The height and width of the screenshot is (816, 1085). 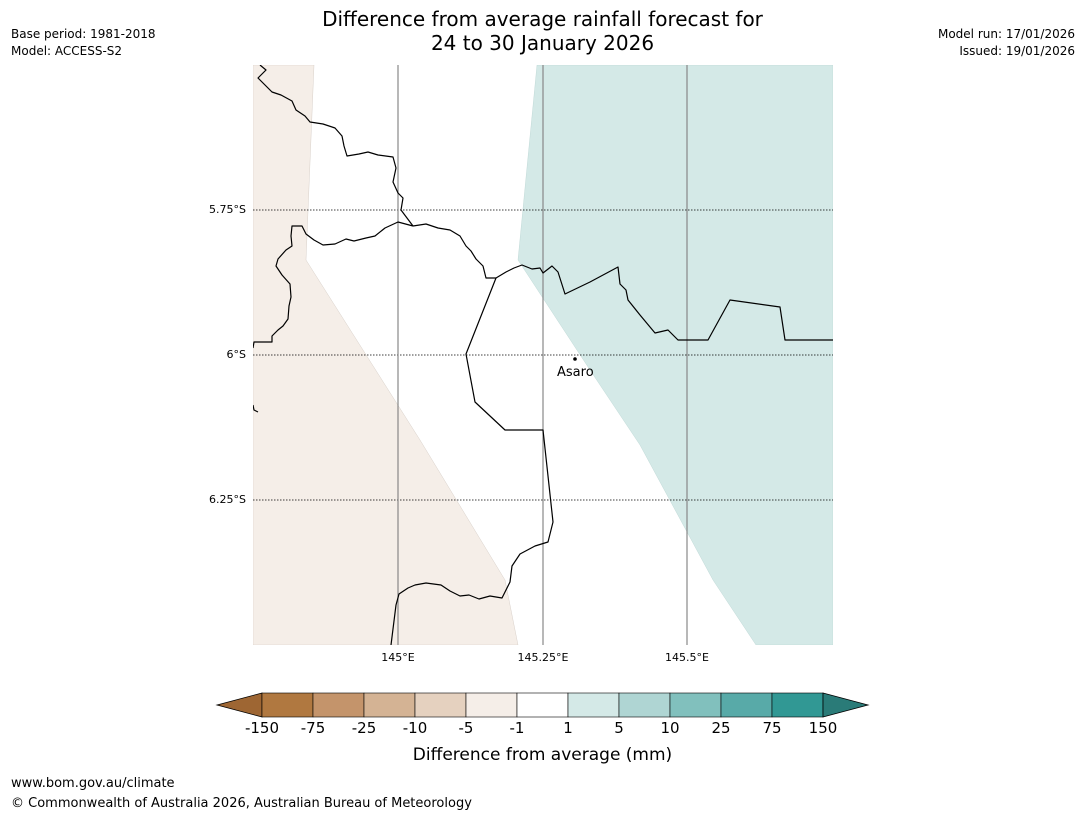 I want to click on boundary-central-ridge, so click(x=333, y=285).